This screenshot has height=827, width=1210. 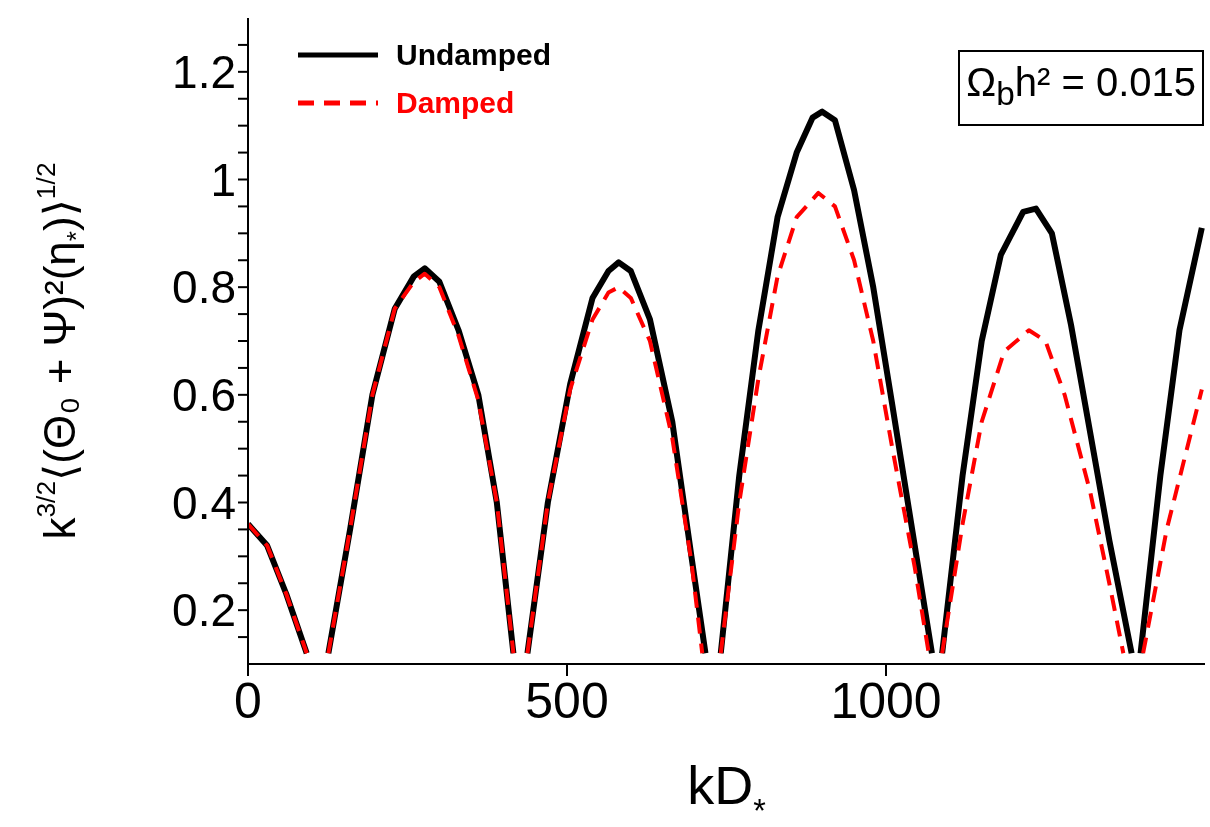 I want to click on x-tick-label: 0, so click(x=248, y=700).